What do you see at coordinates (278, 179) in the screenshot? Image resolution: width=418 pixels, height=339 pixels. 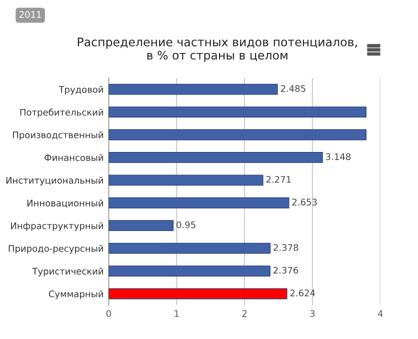 I see `data-label: 2.271` at bounding box center [278, 179].